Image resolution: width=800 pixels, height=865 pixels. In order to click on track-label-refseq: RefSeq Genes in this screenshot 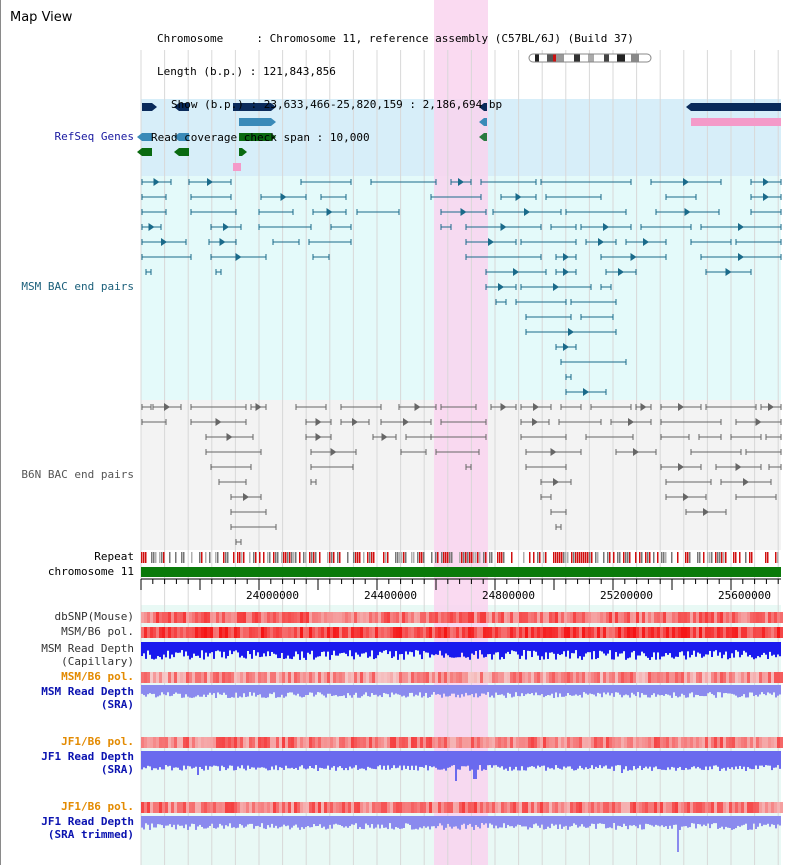, I will do `click(94, 136)`.